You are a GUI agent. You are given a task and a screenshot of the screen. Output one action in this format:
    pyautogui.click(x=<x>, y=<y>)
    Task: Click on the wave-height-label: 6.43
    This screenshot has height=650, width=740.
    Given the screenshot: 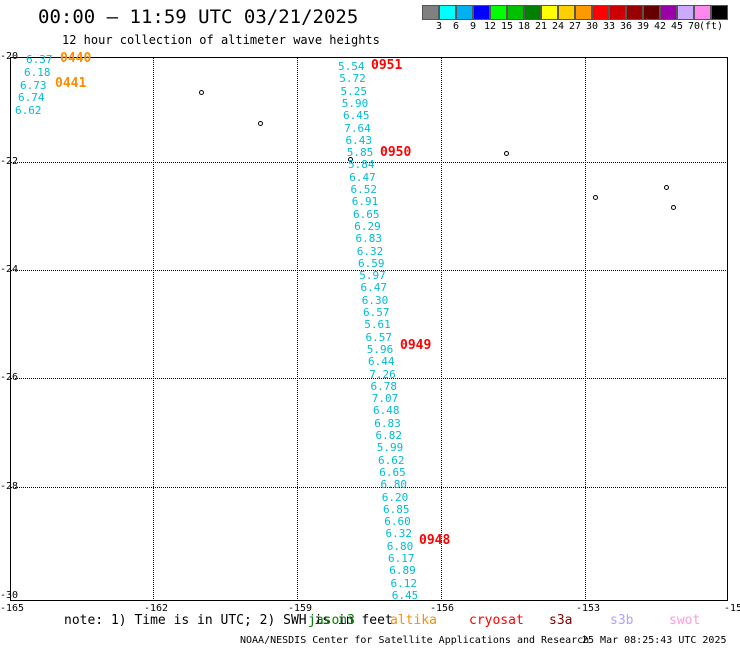 What is the action you would take?
    pyautogui.click(x=359, y=140)
    